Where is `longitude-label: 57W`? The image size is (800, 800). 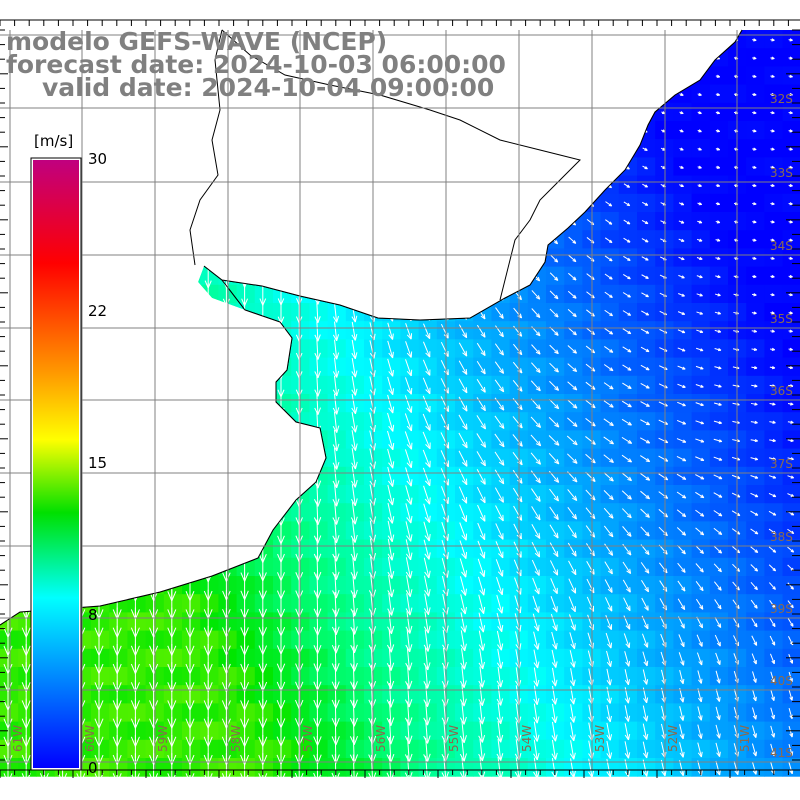 longitude-label: 57W is located at coordinates (308, 738).